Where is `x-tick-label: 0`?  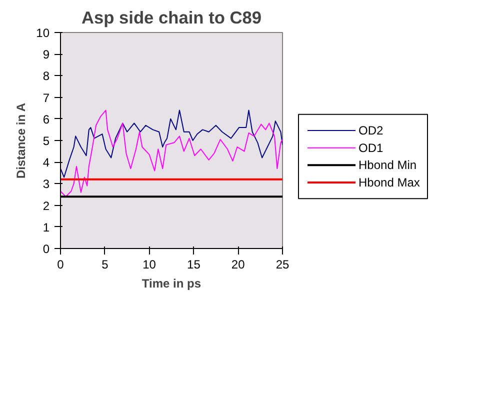
x-tick-label: 0 is located at coordinates (60, 265).